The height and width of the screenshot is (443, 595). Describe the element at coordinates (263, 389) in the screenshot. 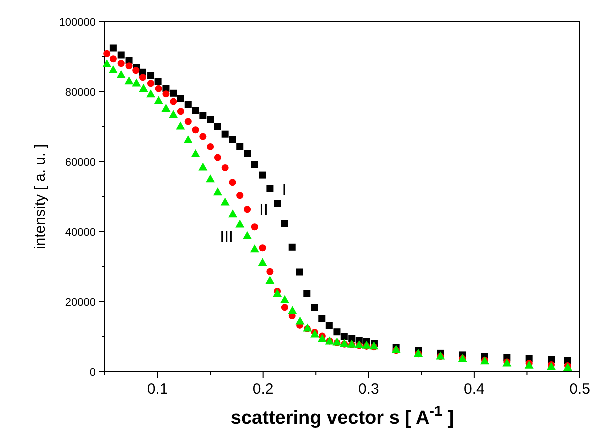

I see `x-tick-label: 0.2` at that location.